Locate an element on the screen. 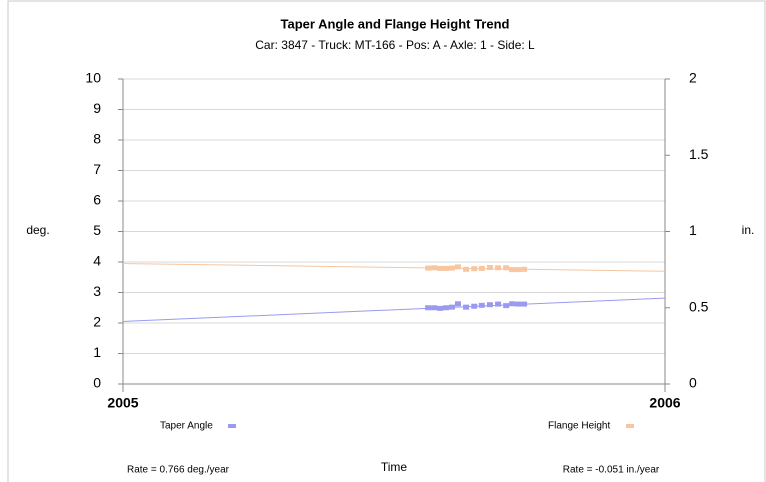  y2-tick-label: 0 is located at coordinates (693, 383).